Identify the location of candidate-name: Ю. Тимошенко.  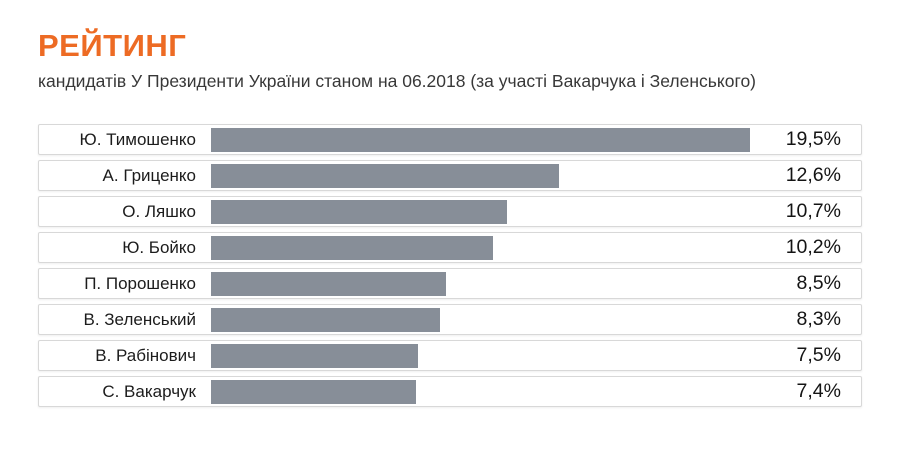
(137, 139).